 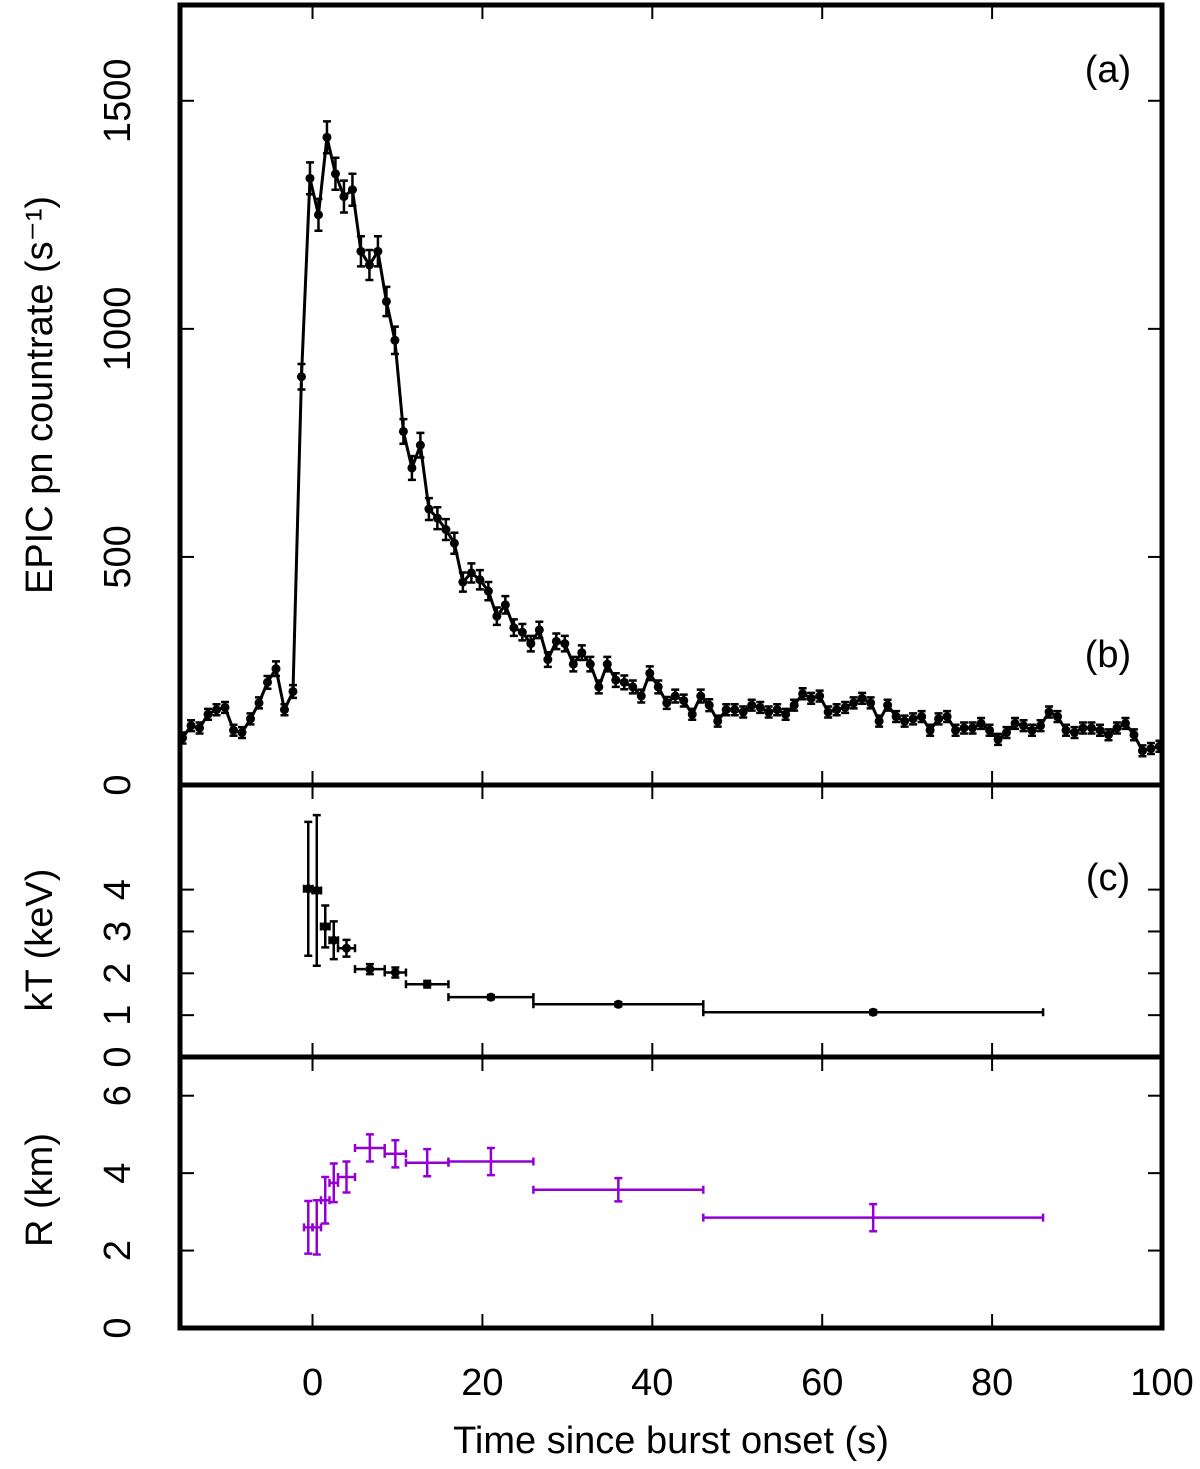 What do you see at coordinates (118, 931) in the screenshot?
I see `y-tick-label: 3` at bounding box center [118, 931].